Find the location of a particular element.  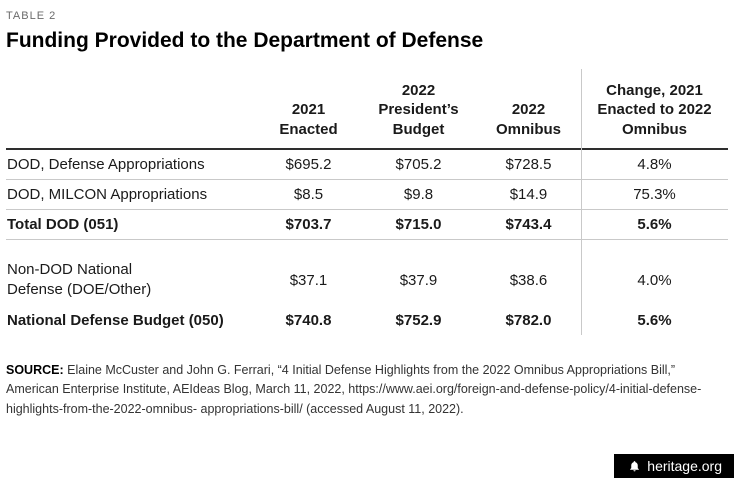

row-label: National Defense Budget (050) is located at coordinates (115, 320).